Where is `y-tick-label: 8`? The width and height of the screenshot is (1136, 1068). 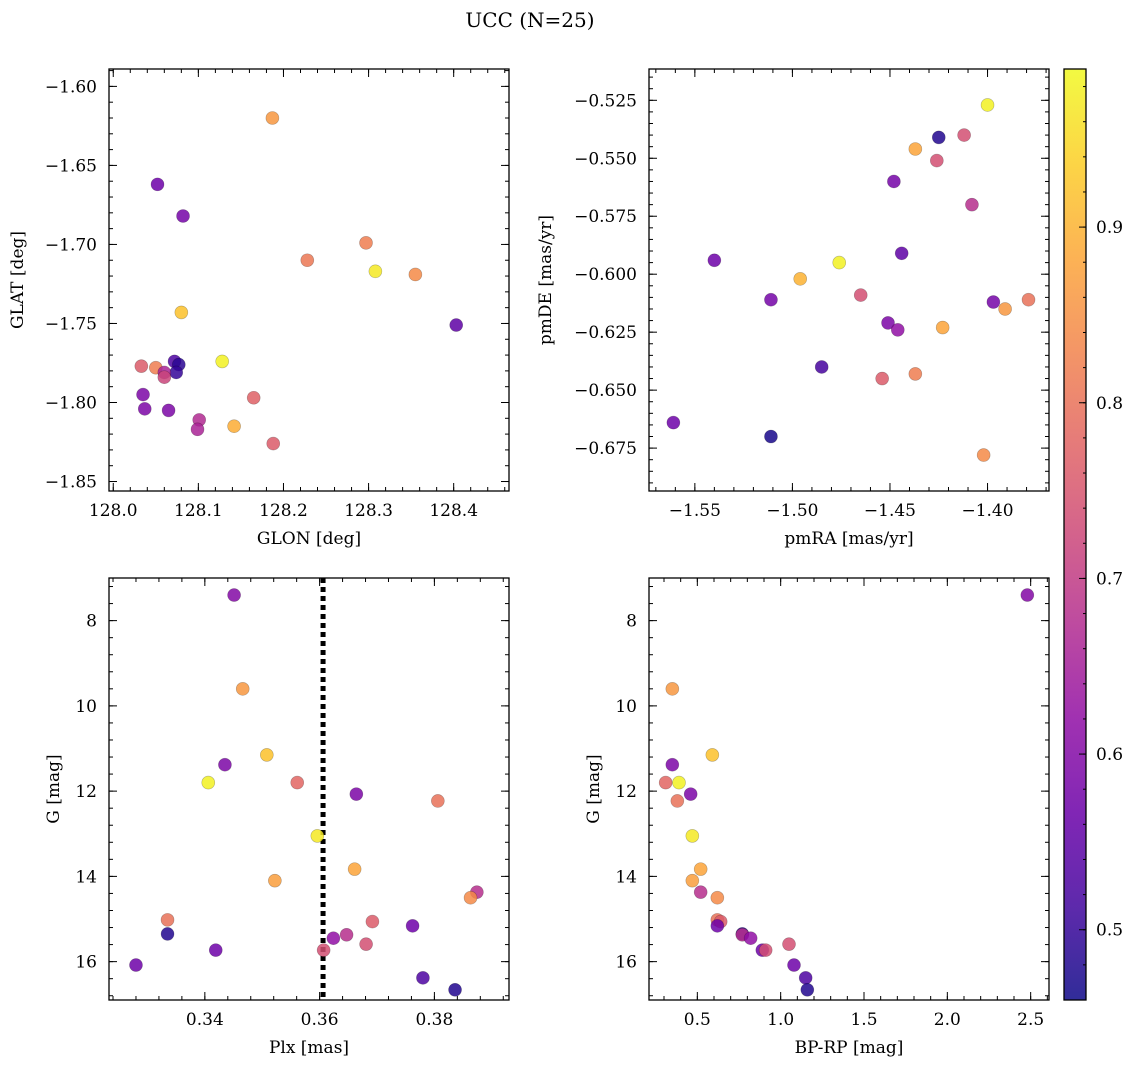 y-tick-label: 8 is located at coordinates (91, 622).